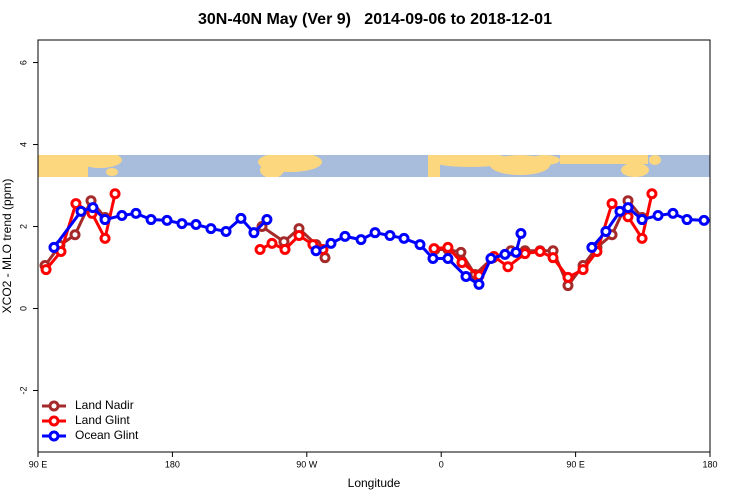  I want to click on x-tick-label: 0, so click(441, 464).